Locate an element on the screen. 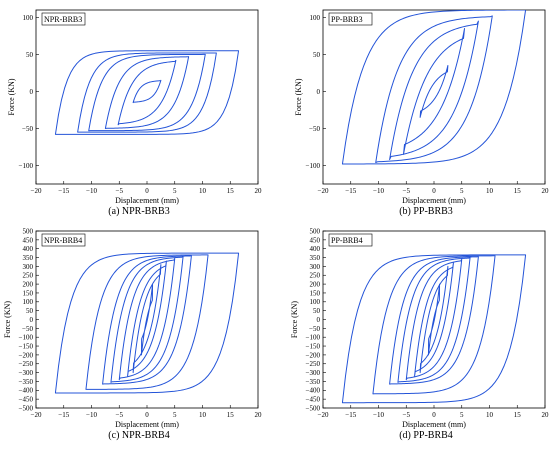  y-tick-label: −300 is located at coordinates (26, 373).